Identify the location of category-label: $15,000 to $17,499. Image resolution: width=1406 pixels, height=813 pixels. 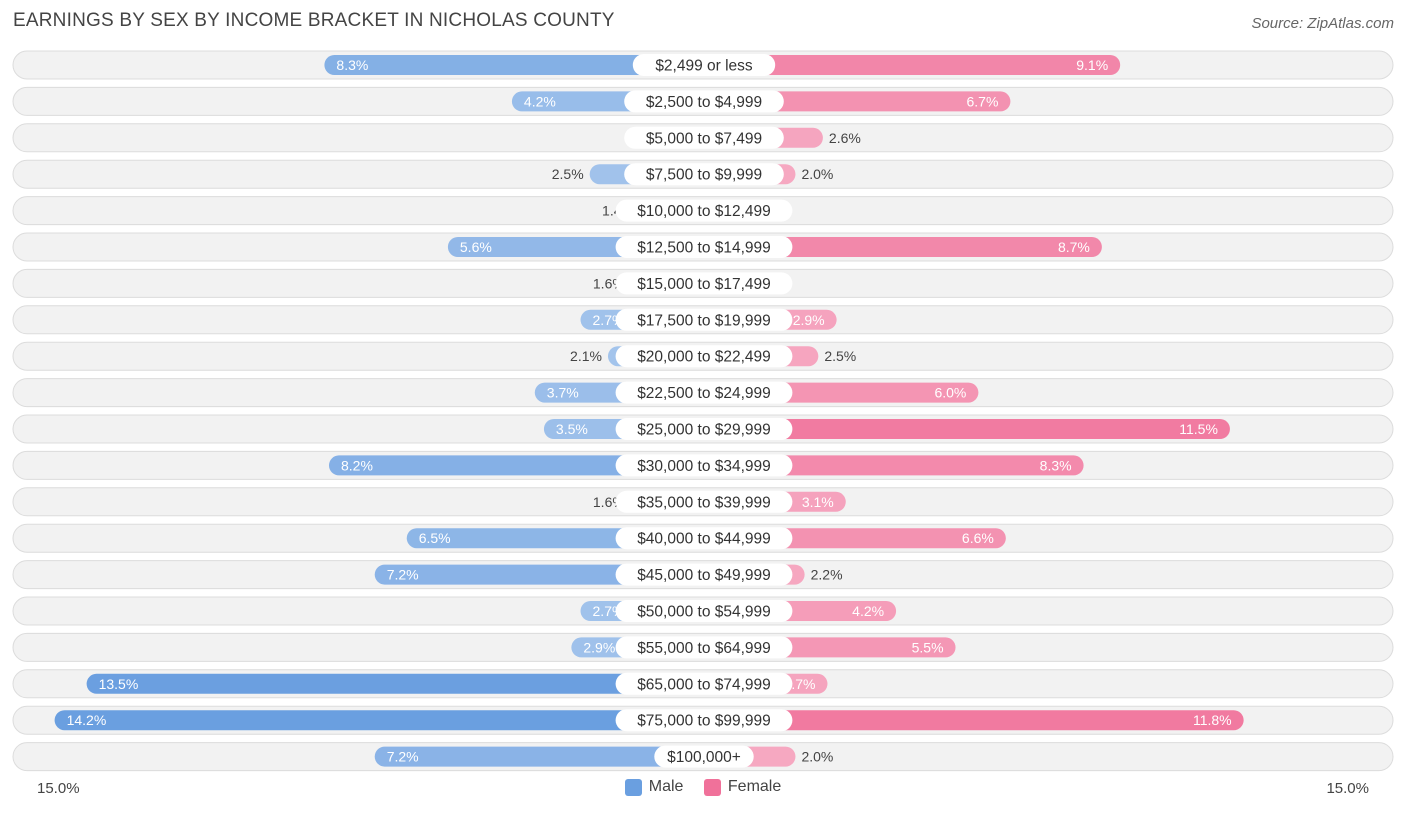
(704, 284).